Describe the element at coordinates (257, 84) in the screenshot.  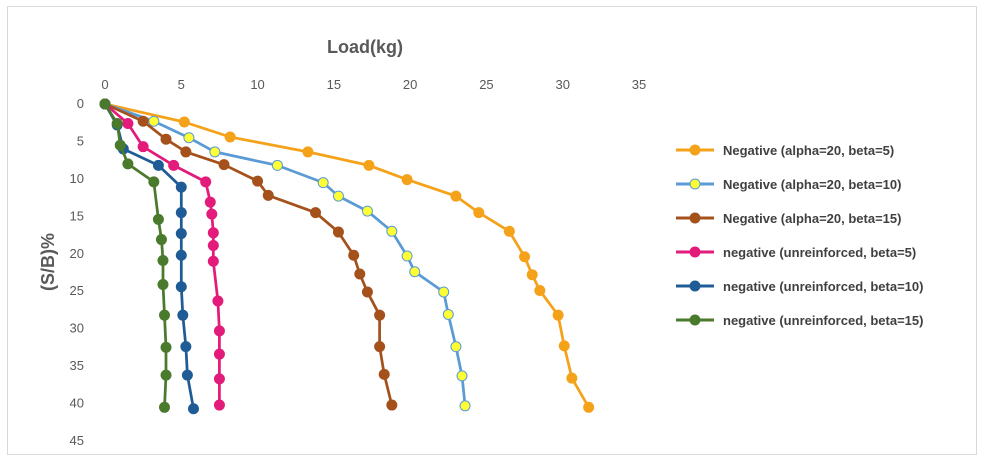
I see `x-tick-label: 10` at that location.